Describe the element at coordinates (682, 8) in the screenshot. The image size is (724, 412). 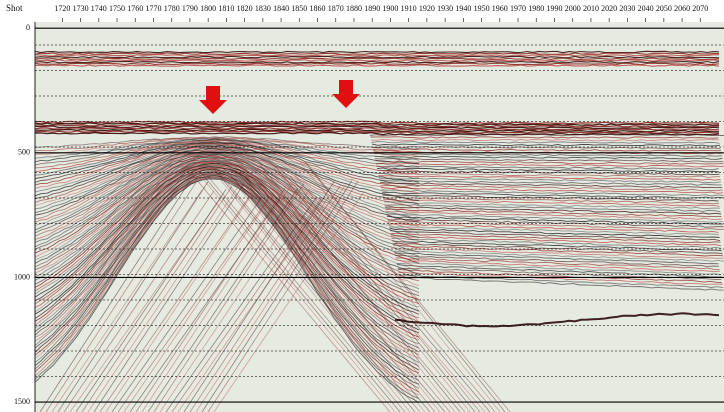
I see `x-tick-label: 2060` at that location.